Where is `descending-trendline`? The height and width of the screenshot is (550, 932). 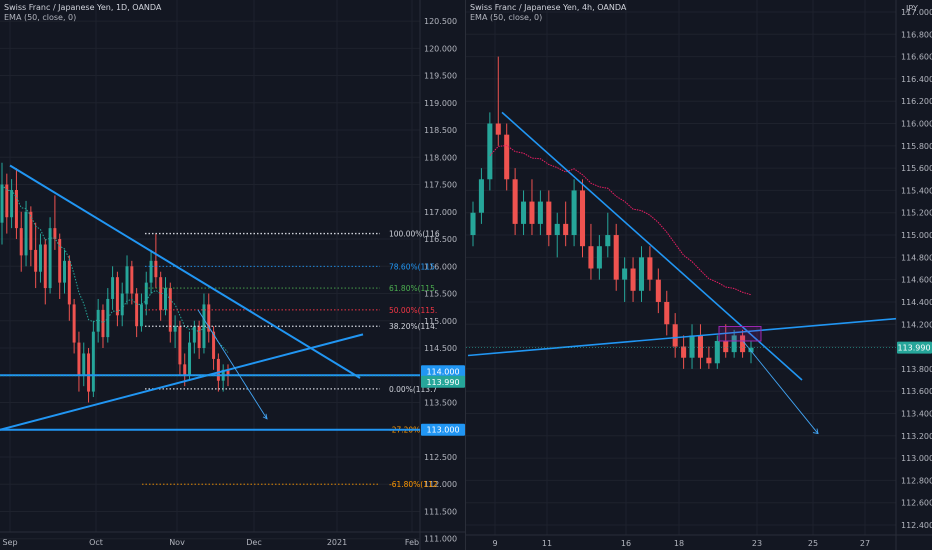
descending-trendline is located at coordinates (185, 271).